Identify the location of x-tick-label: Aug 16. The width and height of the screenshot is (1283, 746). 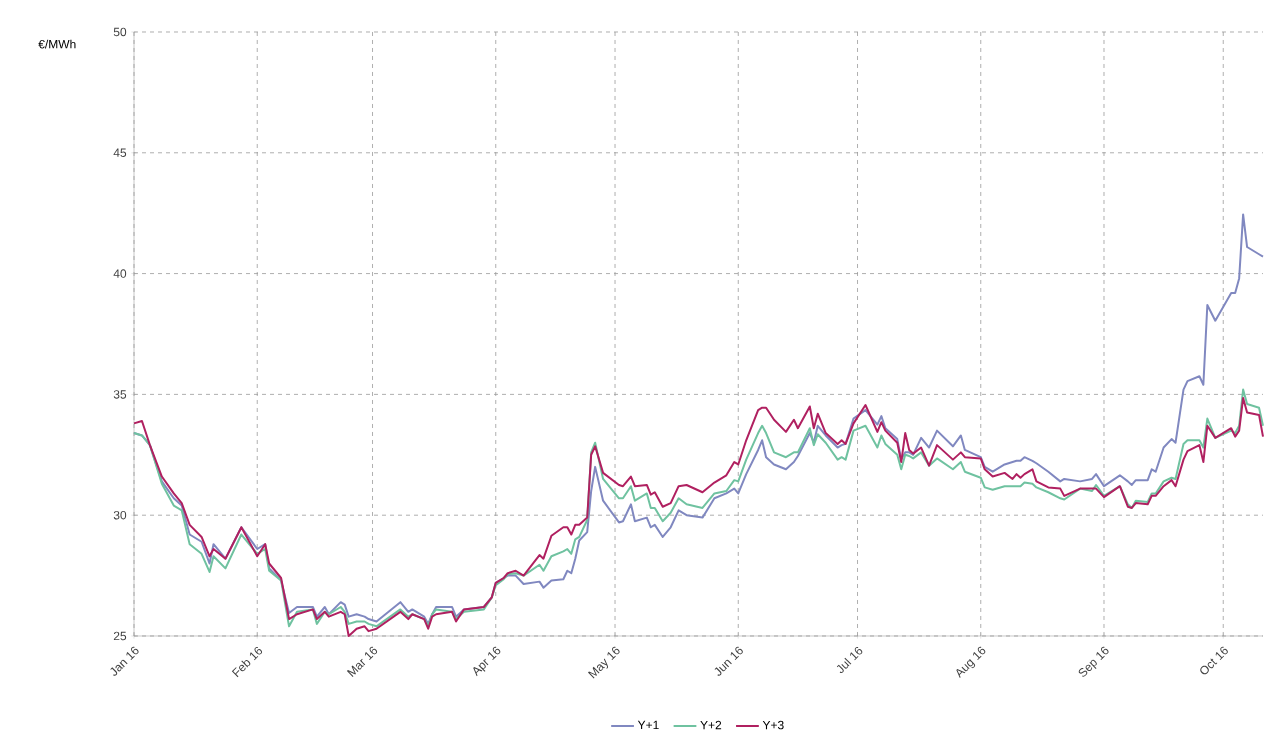
(971, 662).